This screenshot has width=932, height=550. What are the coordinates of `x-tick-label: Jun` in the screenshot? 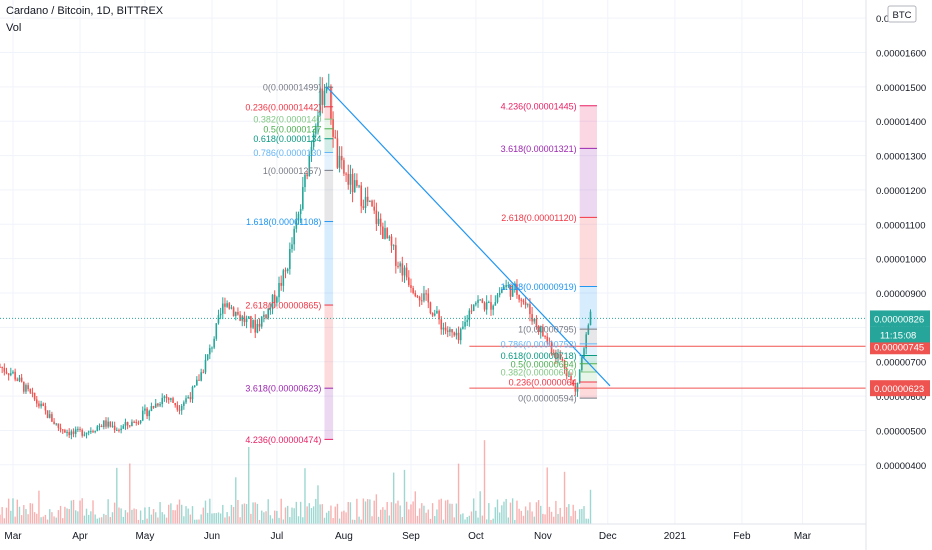 It's located at (212, 536).